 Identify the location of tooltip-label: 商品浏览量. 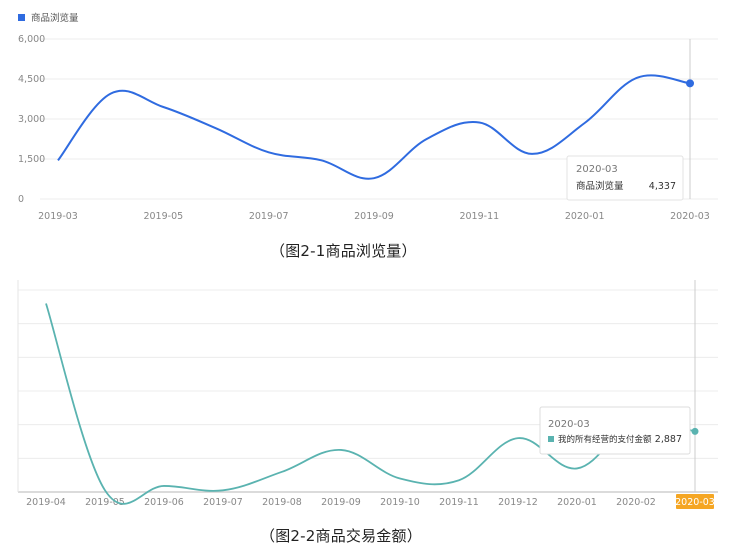
(600, 186).